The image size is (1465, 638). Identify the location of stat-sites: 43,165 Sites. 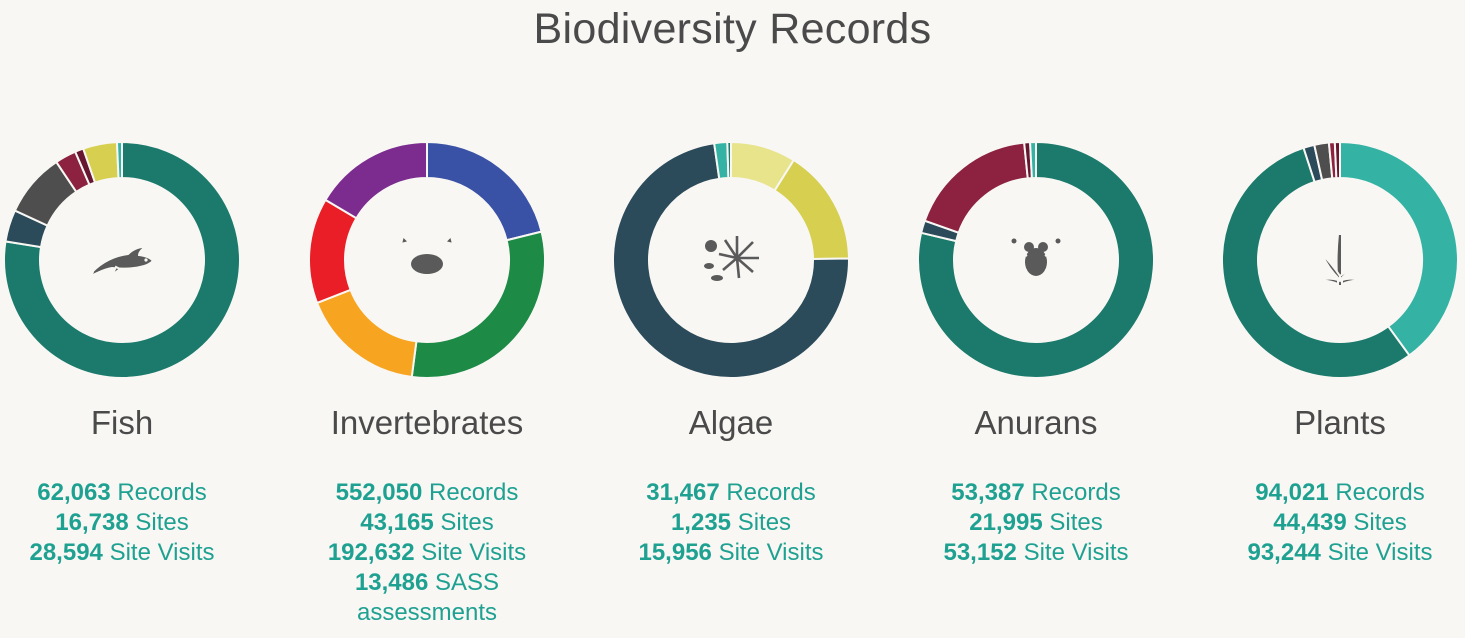
(427, 523).